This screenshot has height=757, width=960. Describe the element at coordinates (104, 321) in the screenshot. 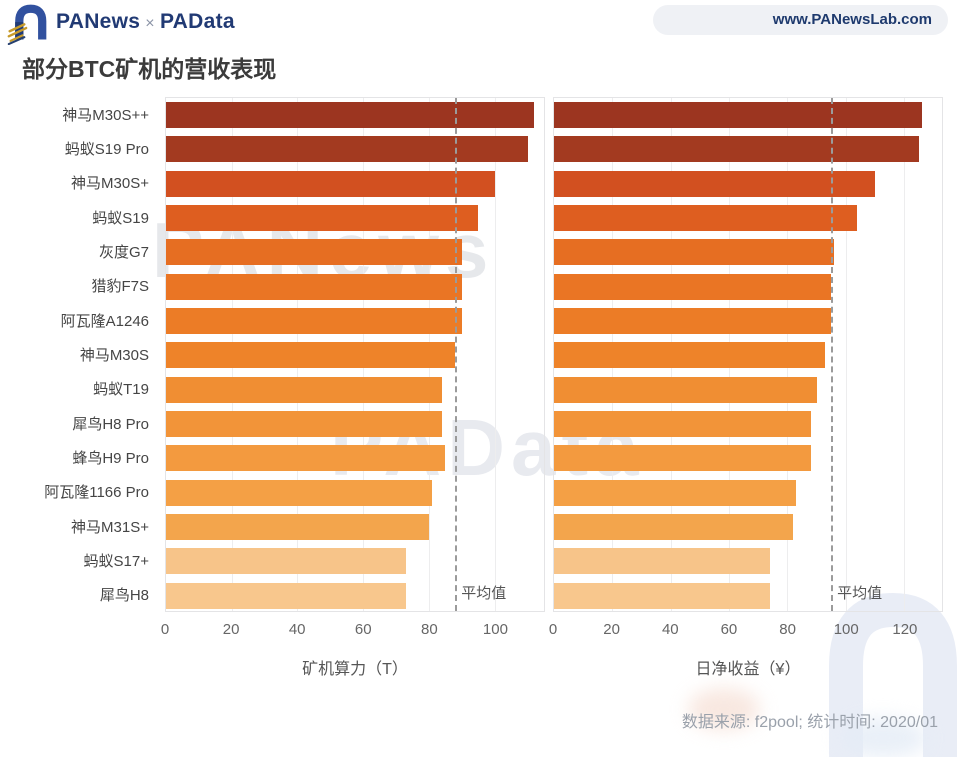

I see `category-label: 阿瓦隆A1246` at that location.